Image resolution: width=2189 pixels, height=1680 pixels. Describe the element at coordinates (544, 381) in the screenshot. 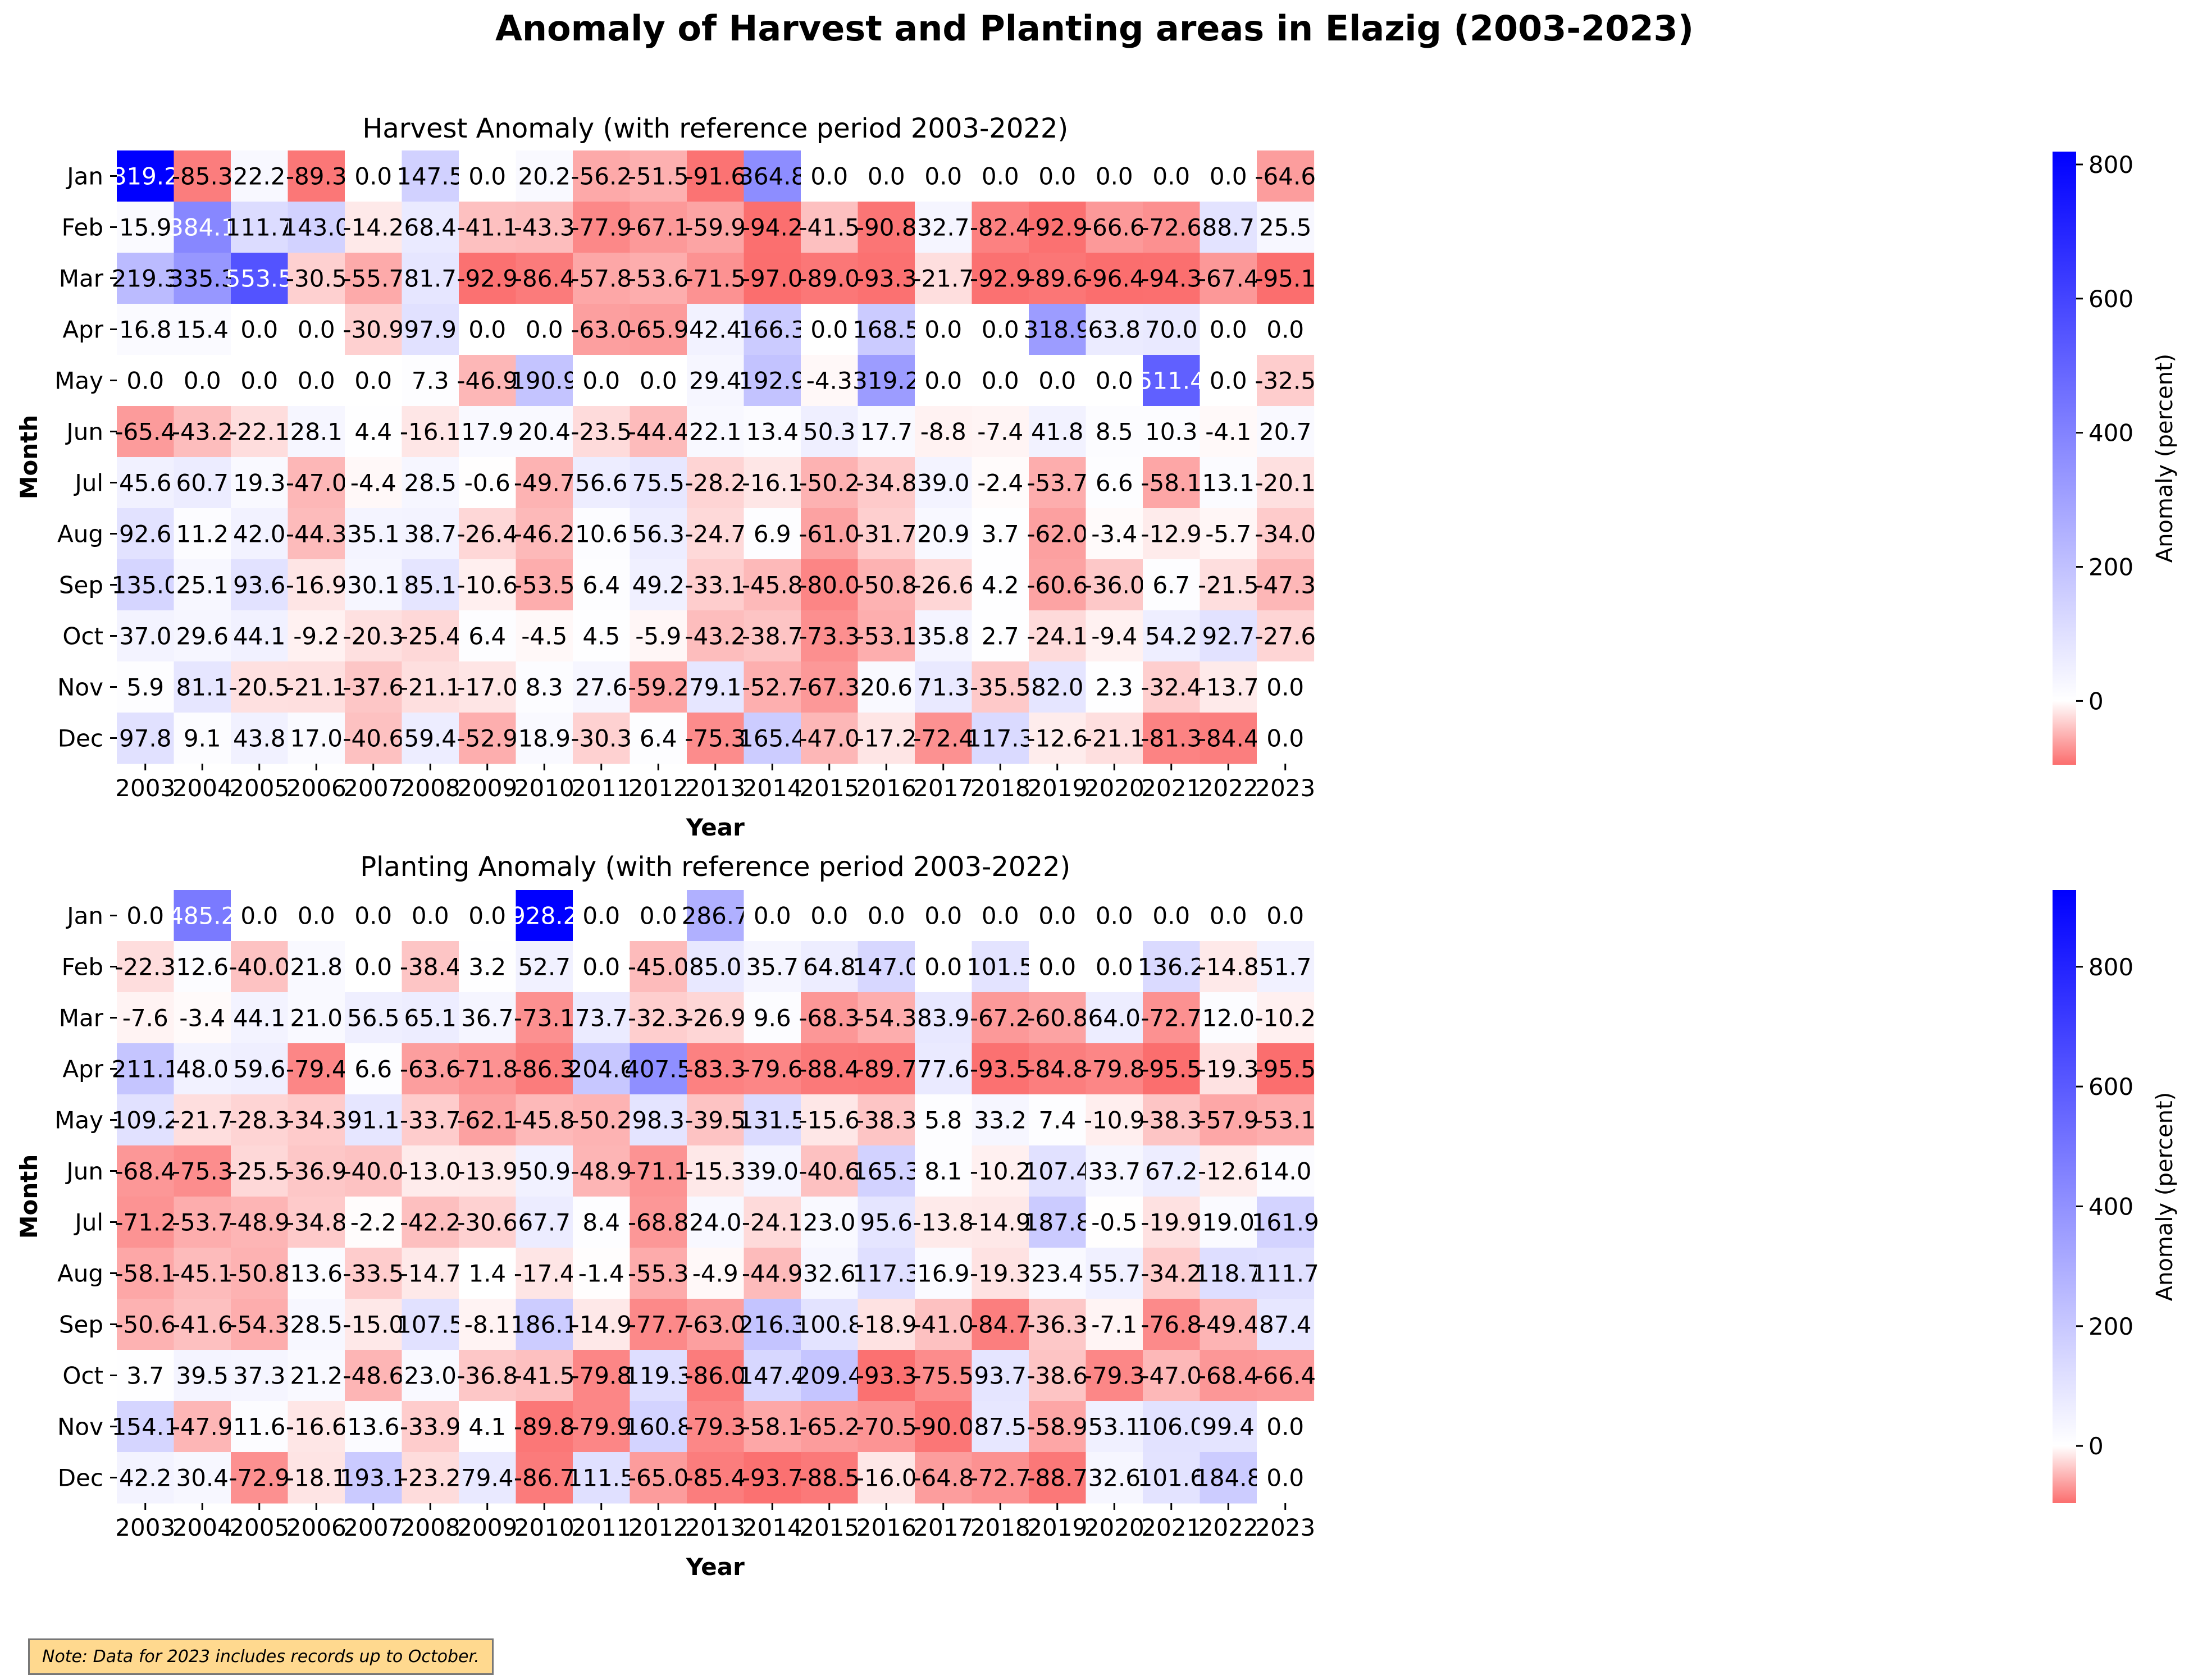

I see `cell-value-label: 190.9` at that location.